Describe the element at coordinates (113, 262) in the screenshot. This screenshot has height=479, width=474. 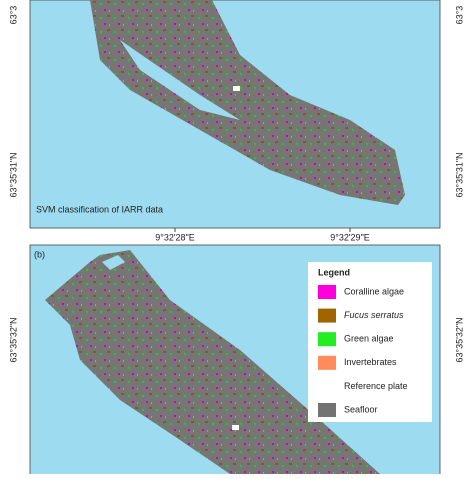
I see `water-gap` at that location.